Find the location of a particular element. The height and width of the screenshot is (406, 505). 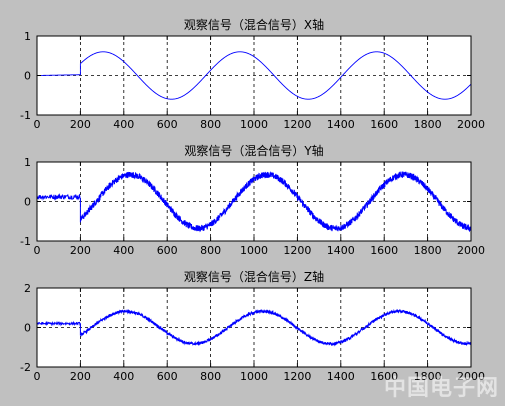

subplot-title: 观察信号（混合信号）X轴 is located at coordinates (254, 24).